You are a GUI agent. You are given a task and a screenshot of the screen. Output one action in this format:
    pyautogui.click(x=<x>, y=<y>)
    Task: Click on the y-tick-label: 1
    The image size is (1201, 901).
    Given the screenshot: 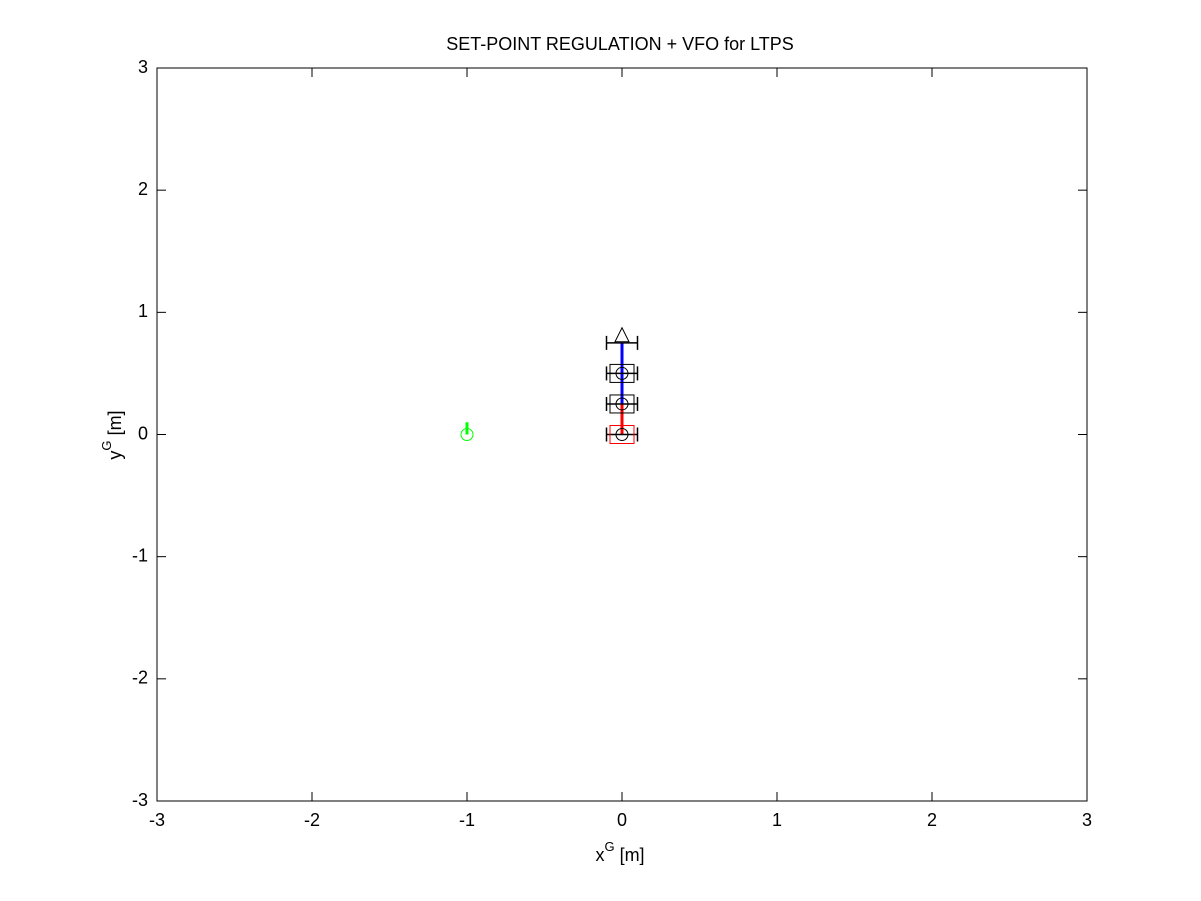 What is the action you would take?
    pyautogui.click(x=143, y=311)
    